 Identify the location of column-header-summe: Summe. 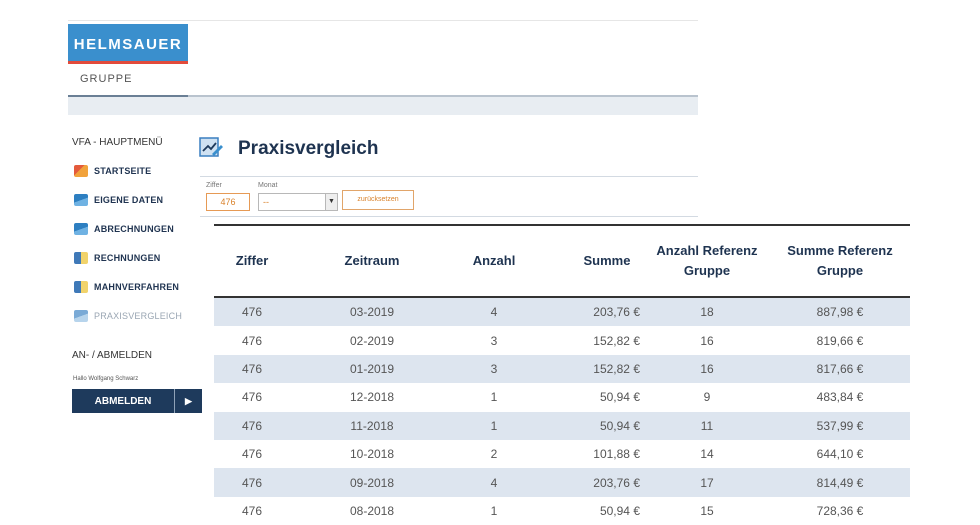
(607, 260).